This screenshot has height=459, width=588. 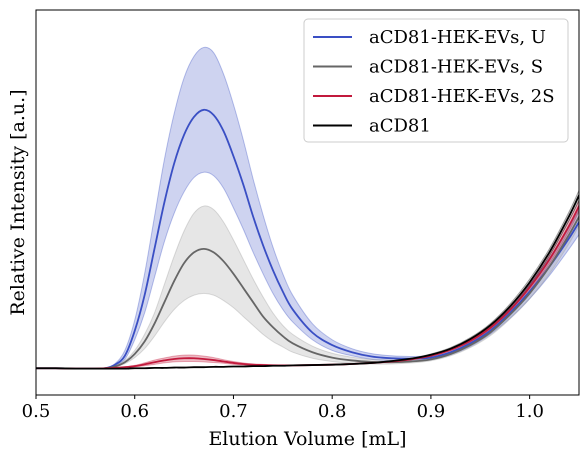 What do you see at coordinates (283, 408) in the screenshot?
I see `x-axis-ticks: 0.5 0.6 0.7 0.8 0.9 1.0` at bounding box center [283, 408].